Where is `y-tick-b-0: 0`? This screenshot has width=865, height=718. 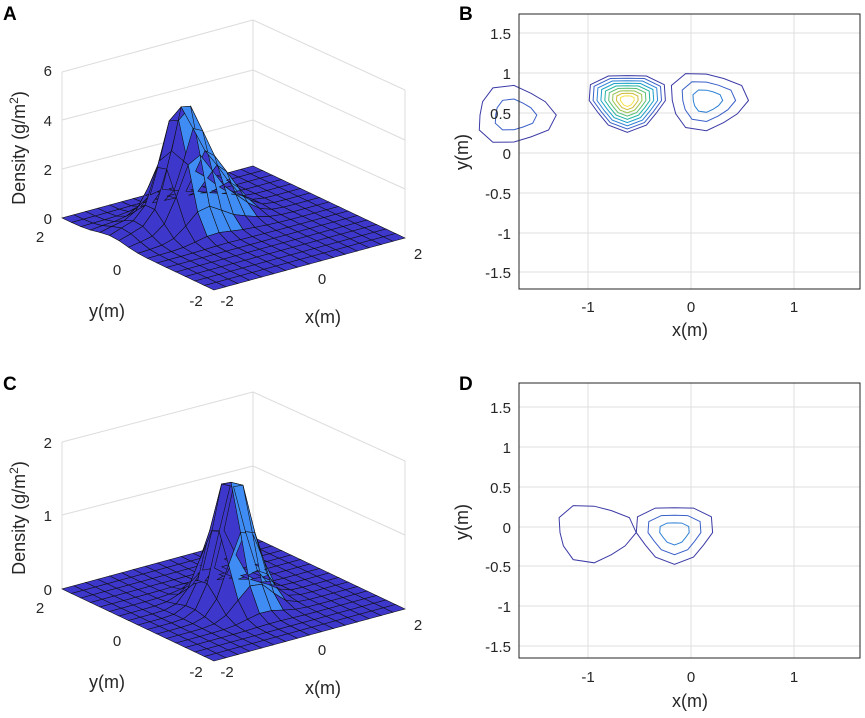
y-tick-b-0: 0 is located at coordinates (507, 154).